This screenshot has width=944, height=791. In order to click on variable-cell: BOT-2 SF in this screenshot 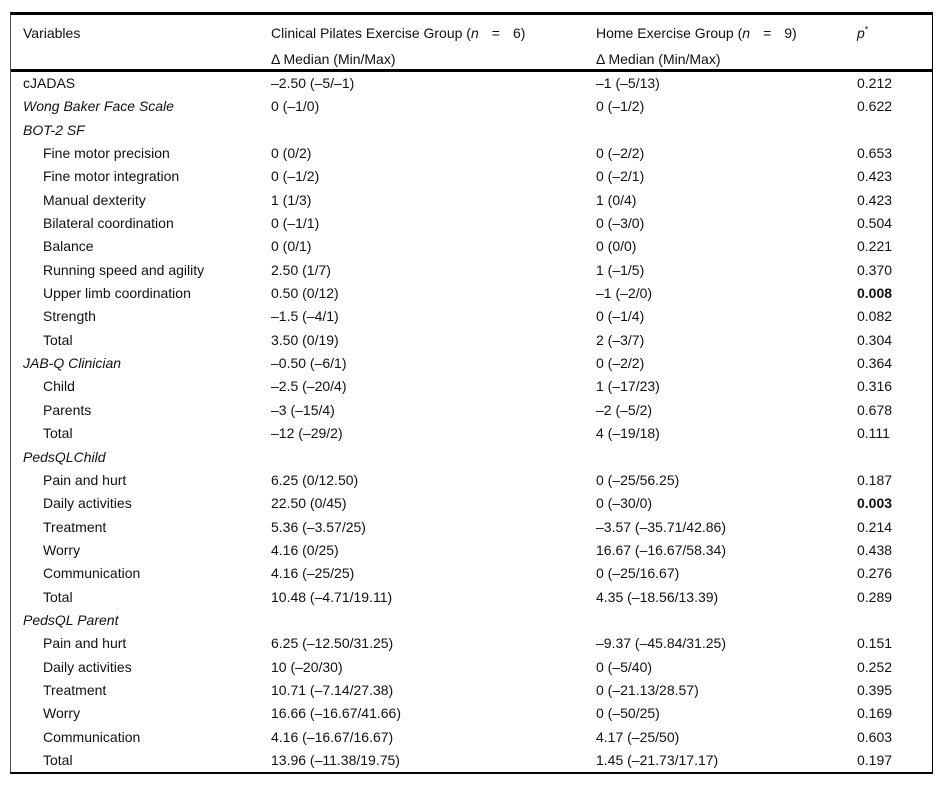, I will do `click(54, 129)`.